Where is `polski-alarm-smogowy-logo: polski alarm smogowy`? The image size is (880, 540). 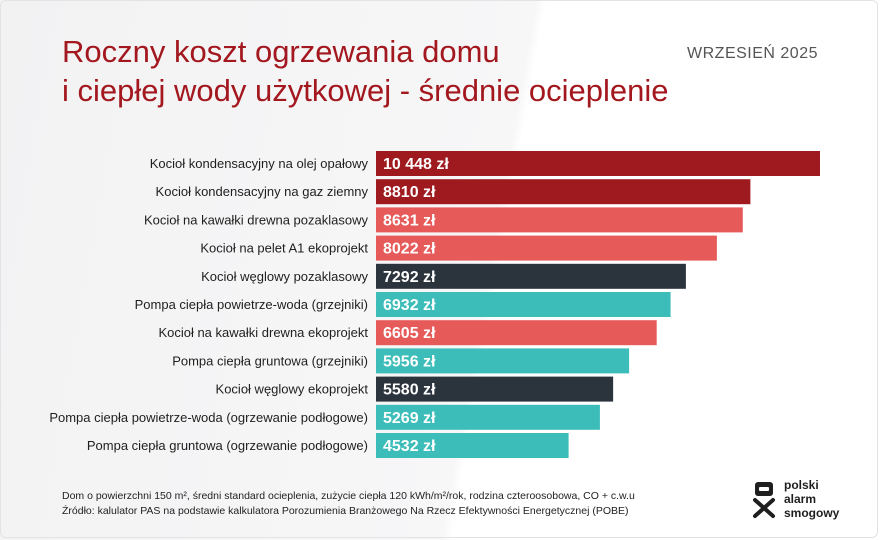 polski-alarm-smogowy-logo: polski alarm smogowy is located at coordinates (807, 501).